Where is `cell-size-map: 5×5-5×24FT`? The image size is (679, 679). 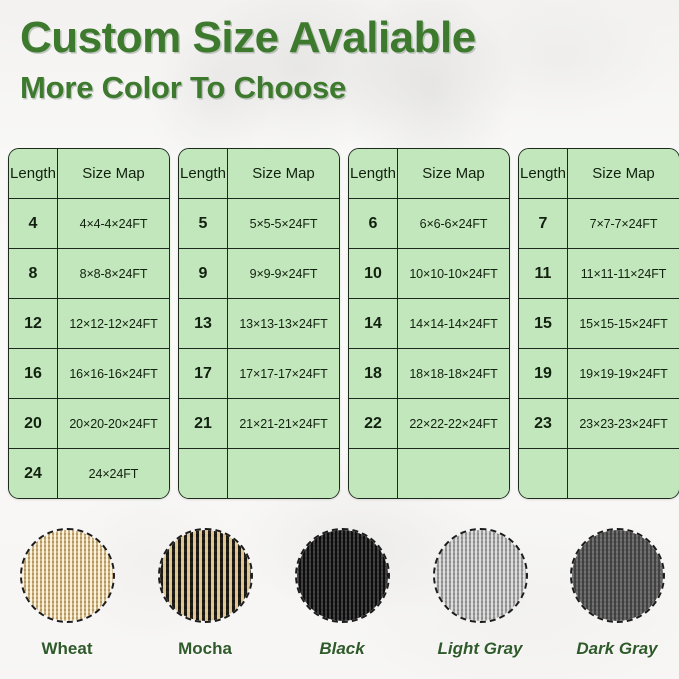 cell-size-map: 5×5-5×24FT is located at coordinates (283, 223).